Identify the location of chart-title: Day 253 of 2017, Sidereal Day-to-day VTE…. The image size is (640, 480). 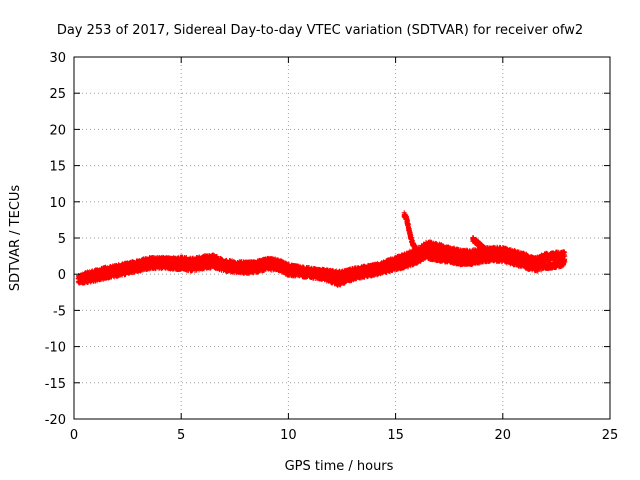
(320, 30).